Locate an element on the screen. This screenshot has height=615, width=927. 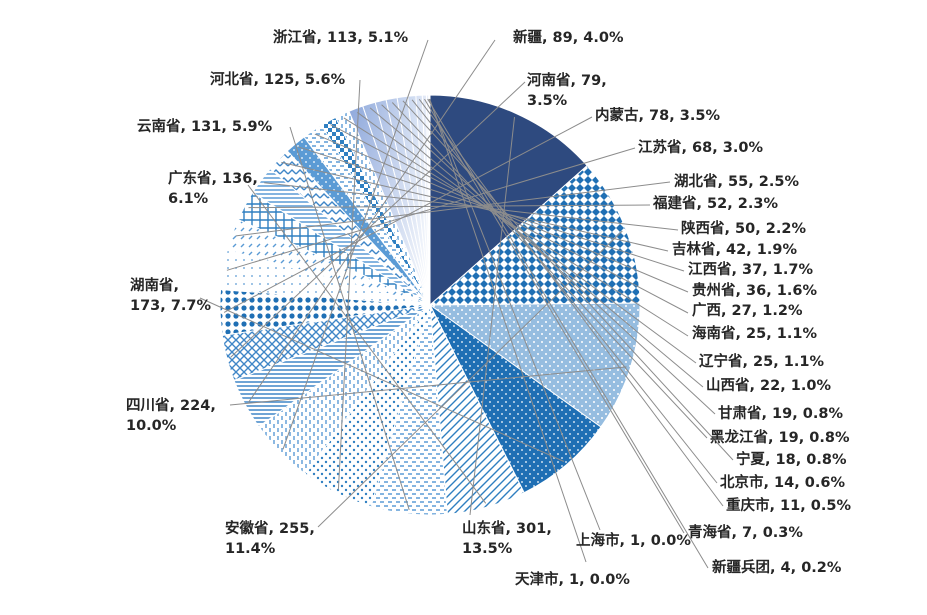
leader-line-4e0a6d775e02 is located at coordinates (514, 314).